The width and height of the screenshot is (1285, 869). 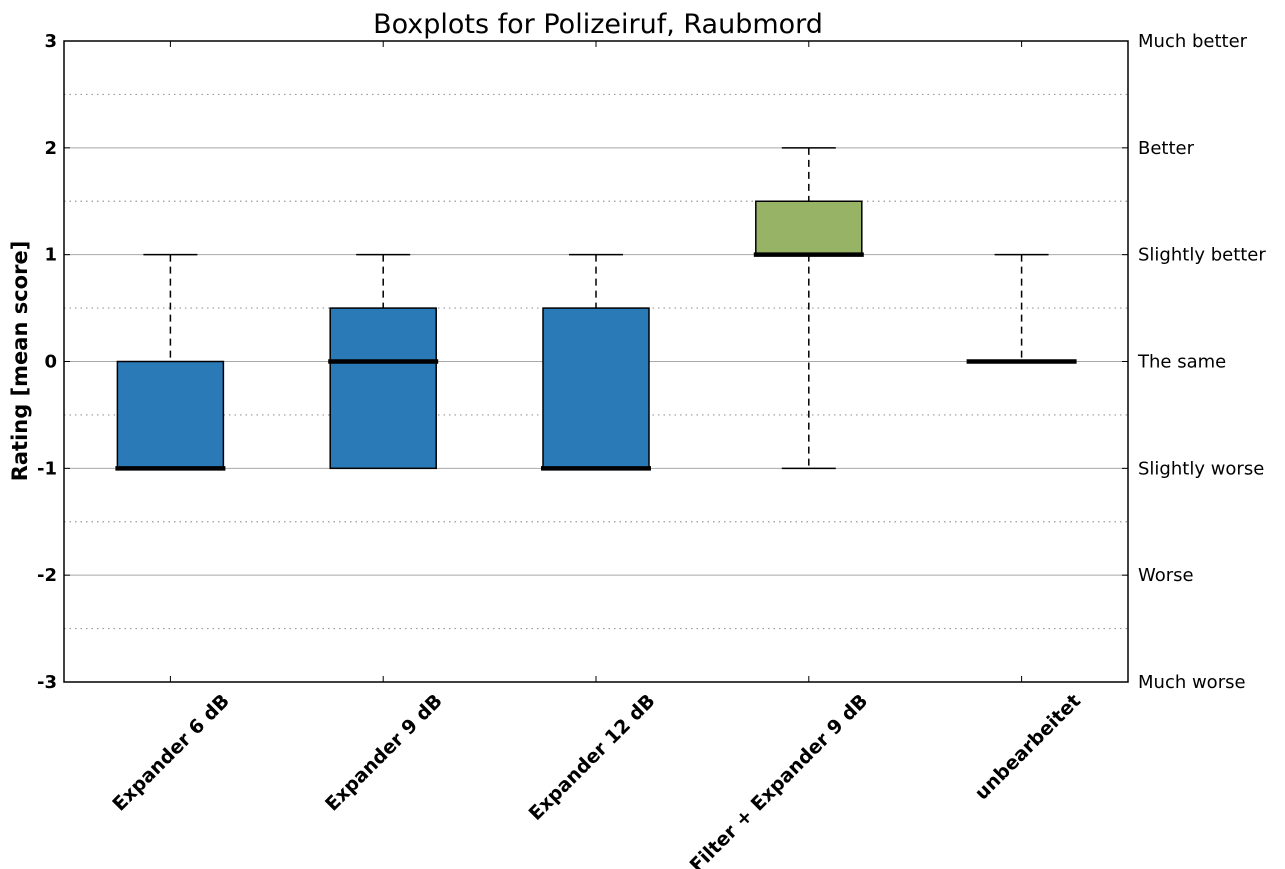 I want to click on x-tick-label: Expander 12 dB, so click(x=592, y=757).